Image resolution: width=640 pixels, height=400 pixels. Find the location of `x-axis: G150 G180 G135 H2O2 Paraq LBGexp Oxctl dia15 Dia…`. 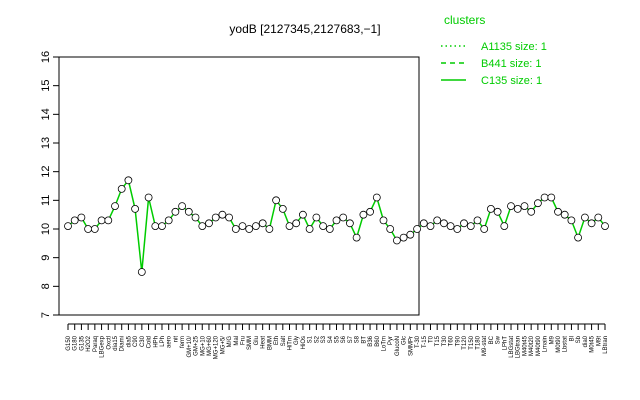

x-axis: G150 G180 G135 H2O2 Paraq LBGexp Oxctl dia15 Dia… is located at coordinates (337, 341).